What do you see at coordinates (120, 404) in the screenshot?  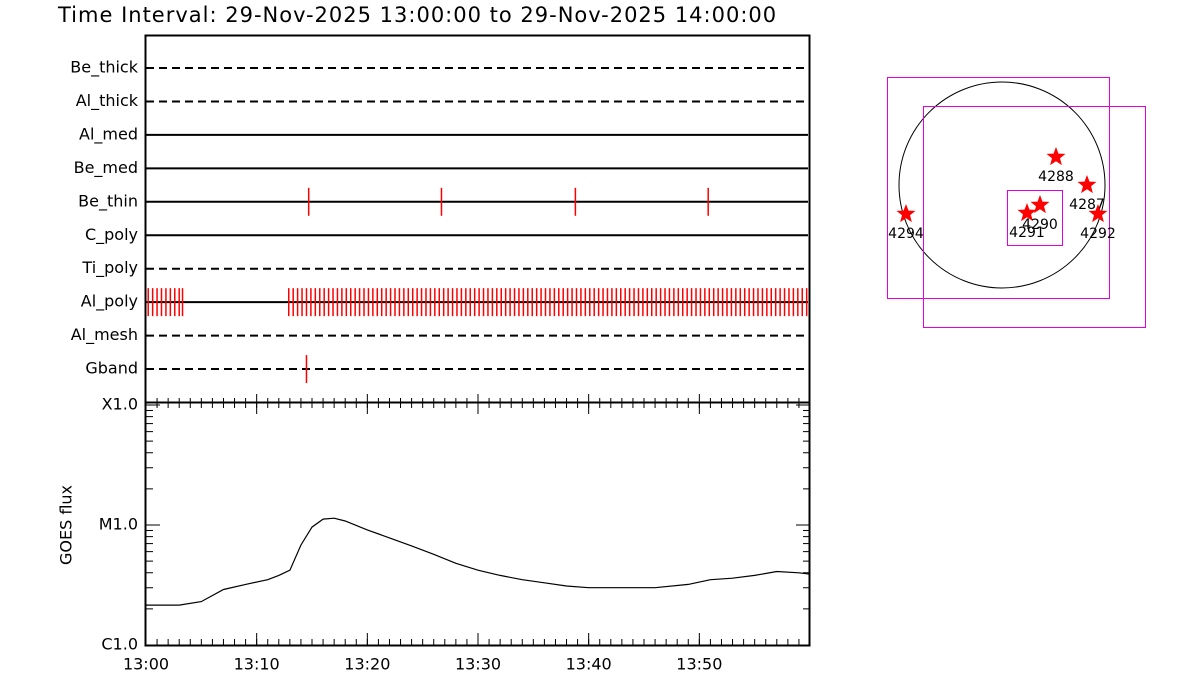 I see `y-tick-label: X1.0` at bounding box center [120, 404].